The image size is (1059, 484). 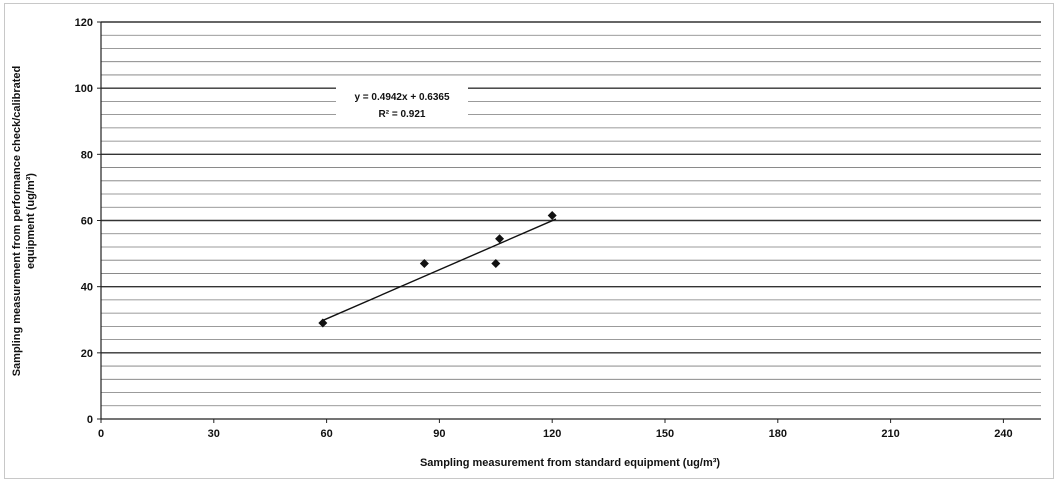 I want to click on y-tick-label: 60, so click(x=87, y=222).